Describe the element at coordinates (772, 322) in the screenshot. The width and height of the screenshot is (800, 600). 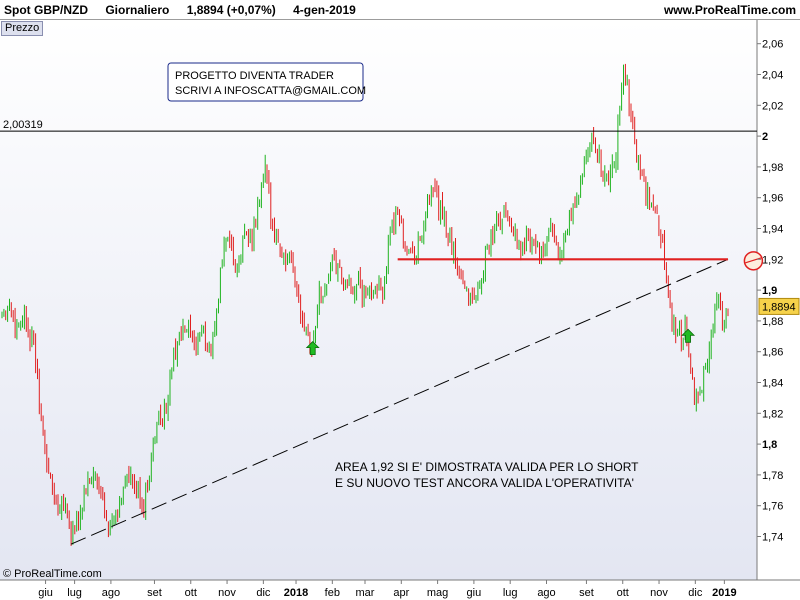
I see `y-tick-label: 1,88` at that location.